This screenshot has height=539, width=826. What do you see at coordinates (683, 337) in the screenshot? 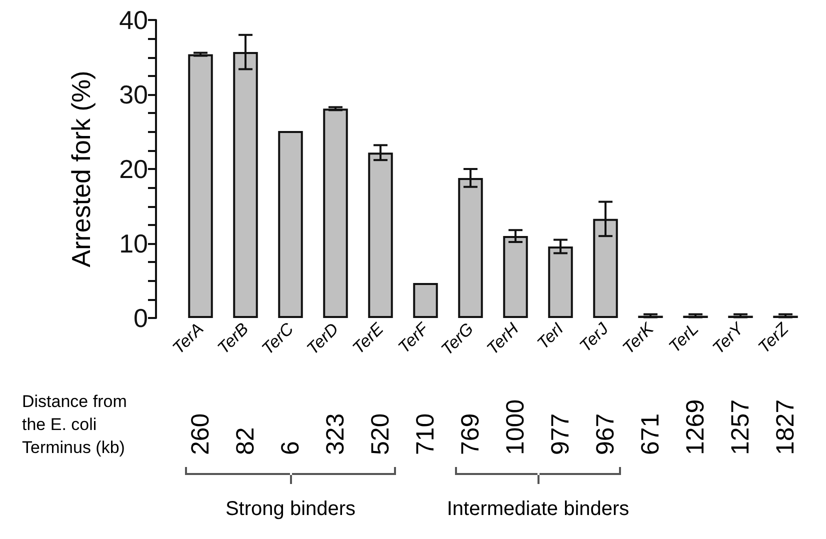
I see `x-tick-label: TerL` at bounding box center [683, 337].